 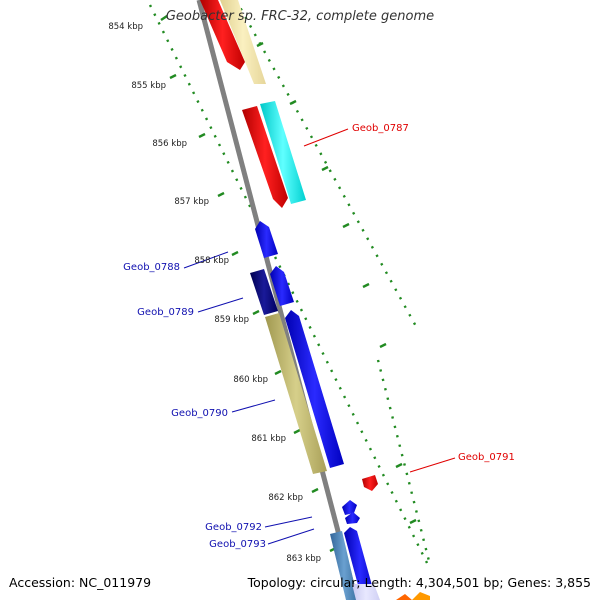 What do you see at coordinates (404, 462) in the screenshot?
I see `inner-tick-rail-lower` at bounding box center [404, 462].